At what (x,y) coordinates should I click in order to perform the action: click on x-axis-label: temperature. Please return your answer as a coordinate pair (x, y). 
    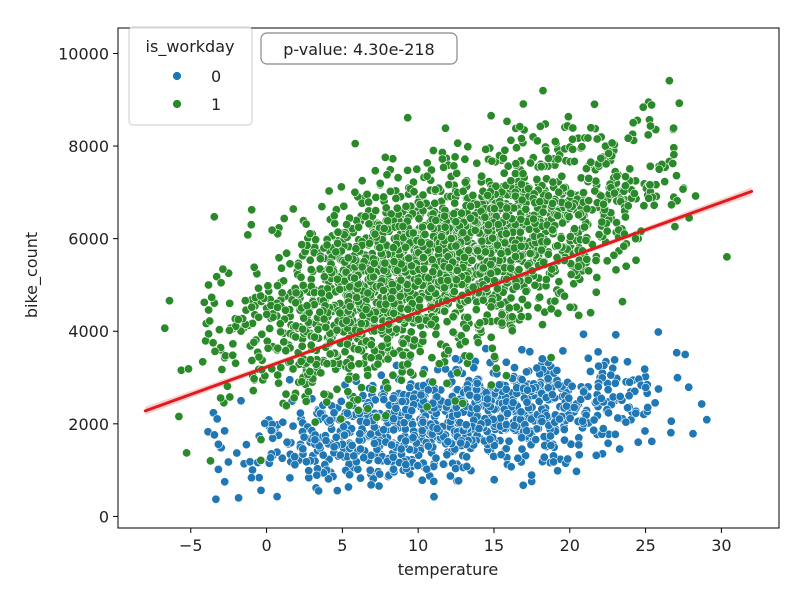
    Looking at the image, I should click on (448, 569).